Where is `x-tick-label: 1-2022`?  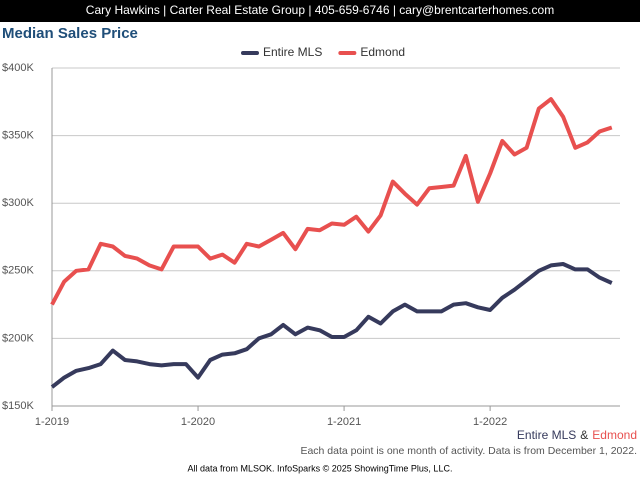
x-tick-label: 1-2022 is located at coordinates (490, 422).